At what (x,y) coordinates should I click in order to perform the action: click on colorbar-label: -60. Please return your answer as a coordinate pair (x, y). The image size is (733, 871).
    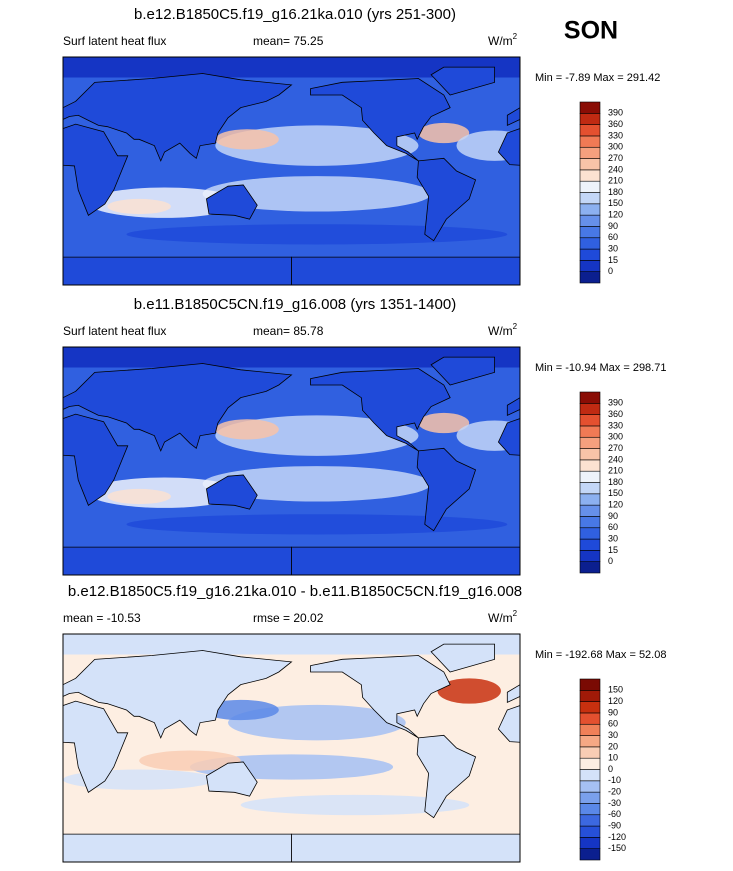
    Looking at the image, I should click on (614, 814).